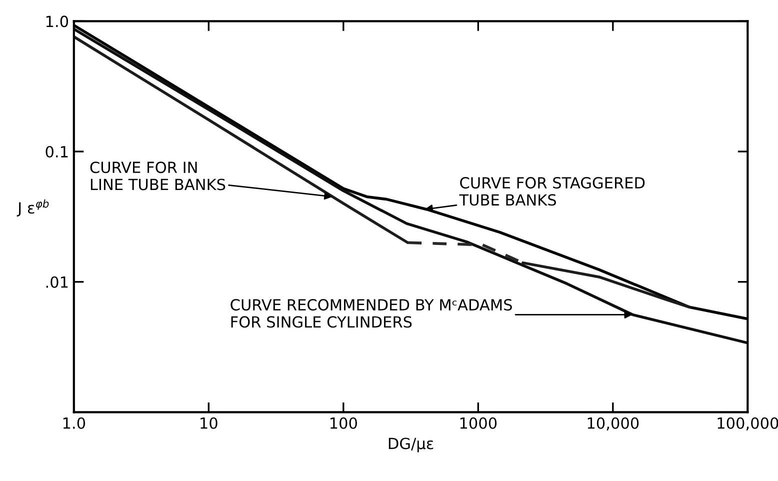 This screenshot has height=481, width=778. What do you see at coordinates (209, 423) in the screenshot?
I see `x-tick-label: 10` at bounding box center [209, 423].